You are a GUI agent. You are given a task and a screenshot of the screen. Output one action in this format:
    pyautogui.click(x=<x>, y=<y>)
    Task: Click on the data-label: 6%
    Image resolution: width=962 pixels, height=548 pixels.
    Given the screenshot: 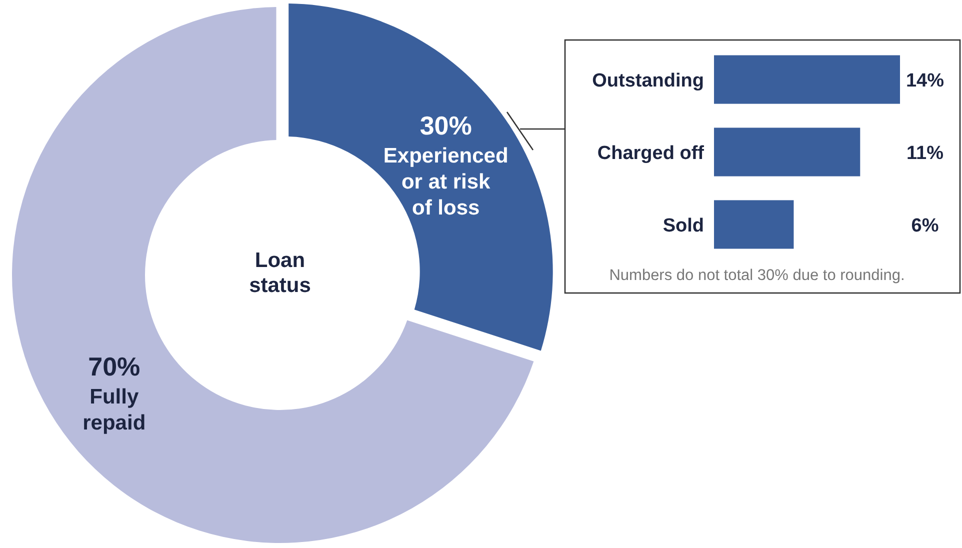 What is the action you would take?
    pyautogui.click(x=925, y=225)
    